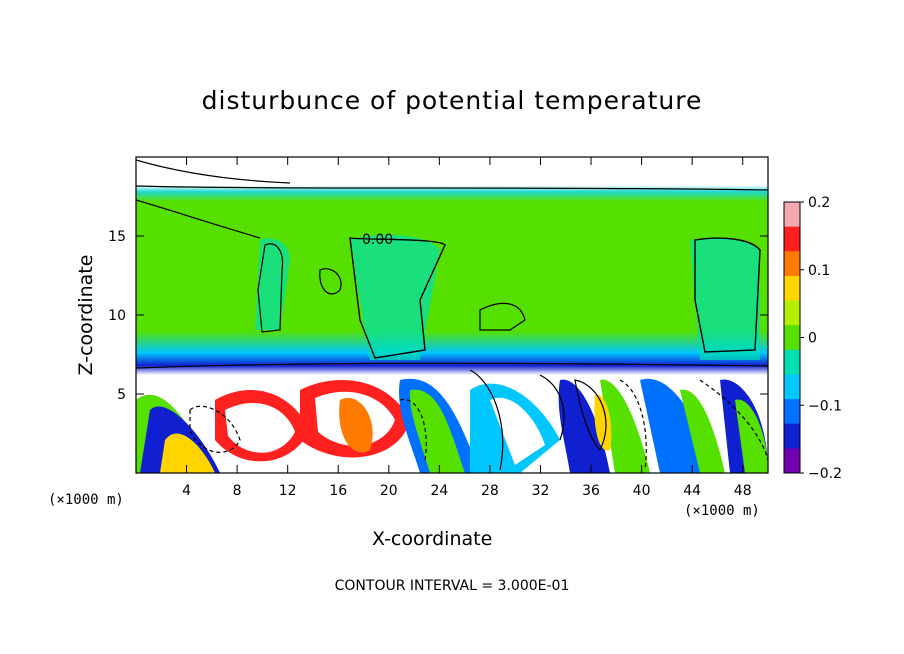 The height and width of the screenshot is (654, 904). What do you see at coordinates (377, 240) in the screenshot?
I see `contour-label: 0.00` at bounding box center [377, 240].